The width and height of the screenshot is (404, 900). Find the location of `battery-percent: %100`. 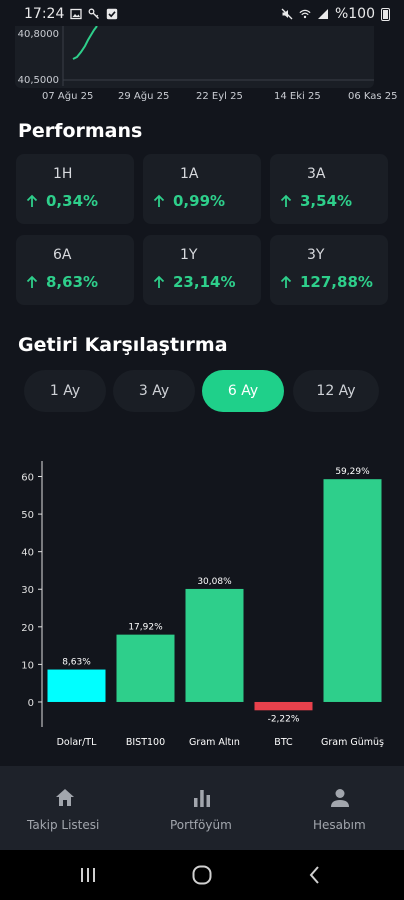

battery-percent: %100 is located at coordinates (354, 14).